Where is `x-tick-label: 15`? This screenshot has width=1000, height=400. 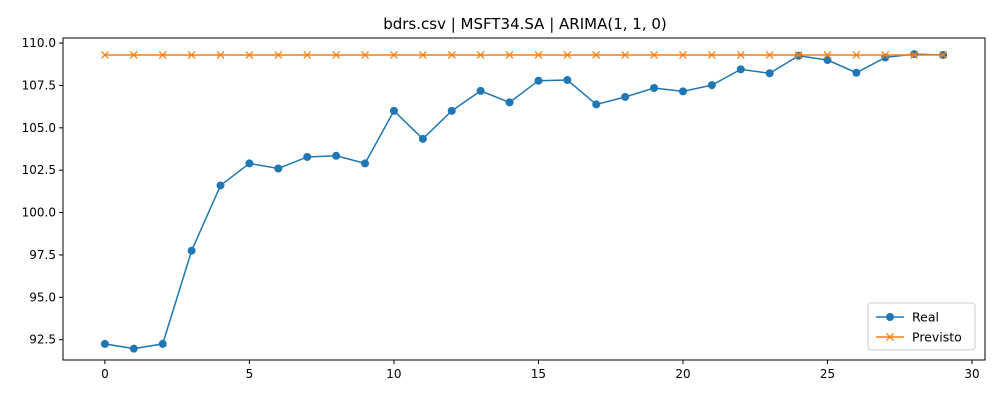 x-tick-label: 15 is located at coordinates (538, 374).